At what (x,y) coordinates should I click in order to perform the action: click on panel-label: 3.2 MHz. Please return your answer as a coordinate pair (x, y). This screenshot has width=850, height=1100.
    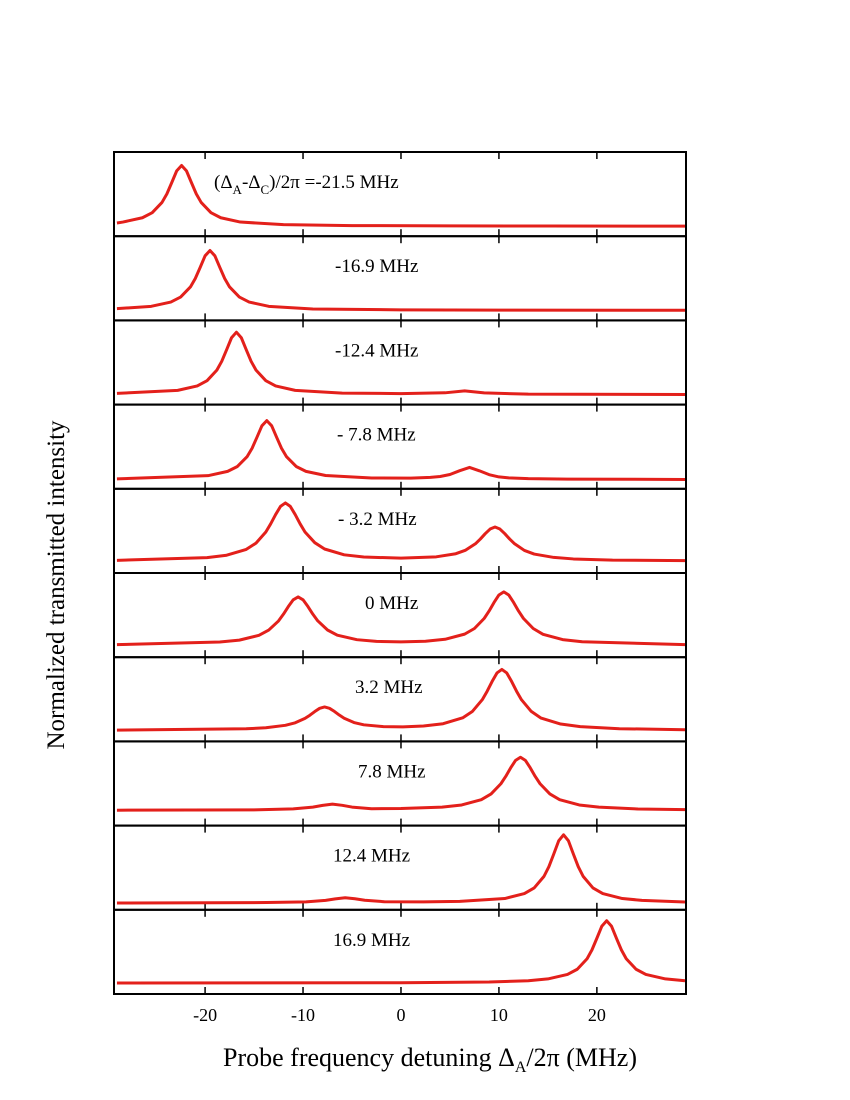
    Looking at the image, I should click on (389, 687).